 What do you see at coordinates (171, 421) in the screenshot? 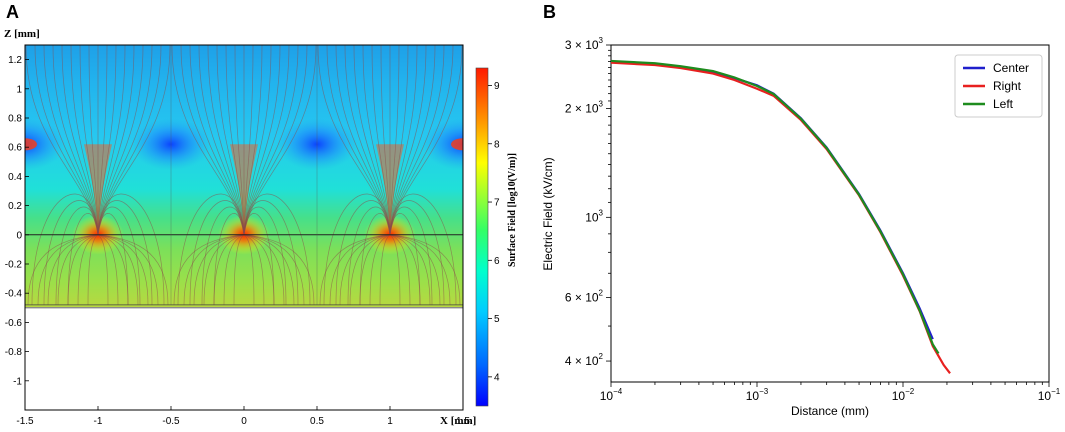
I see `panel-a-x-tick-label: -0.5` at bounding box center [171, 421].